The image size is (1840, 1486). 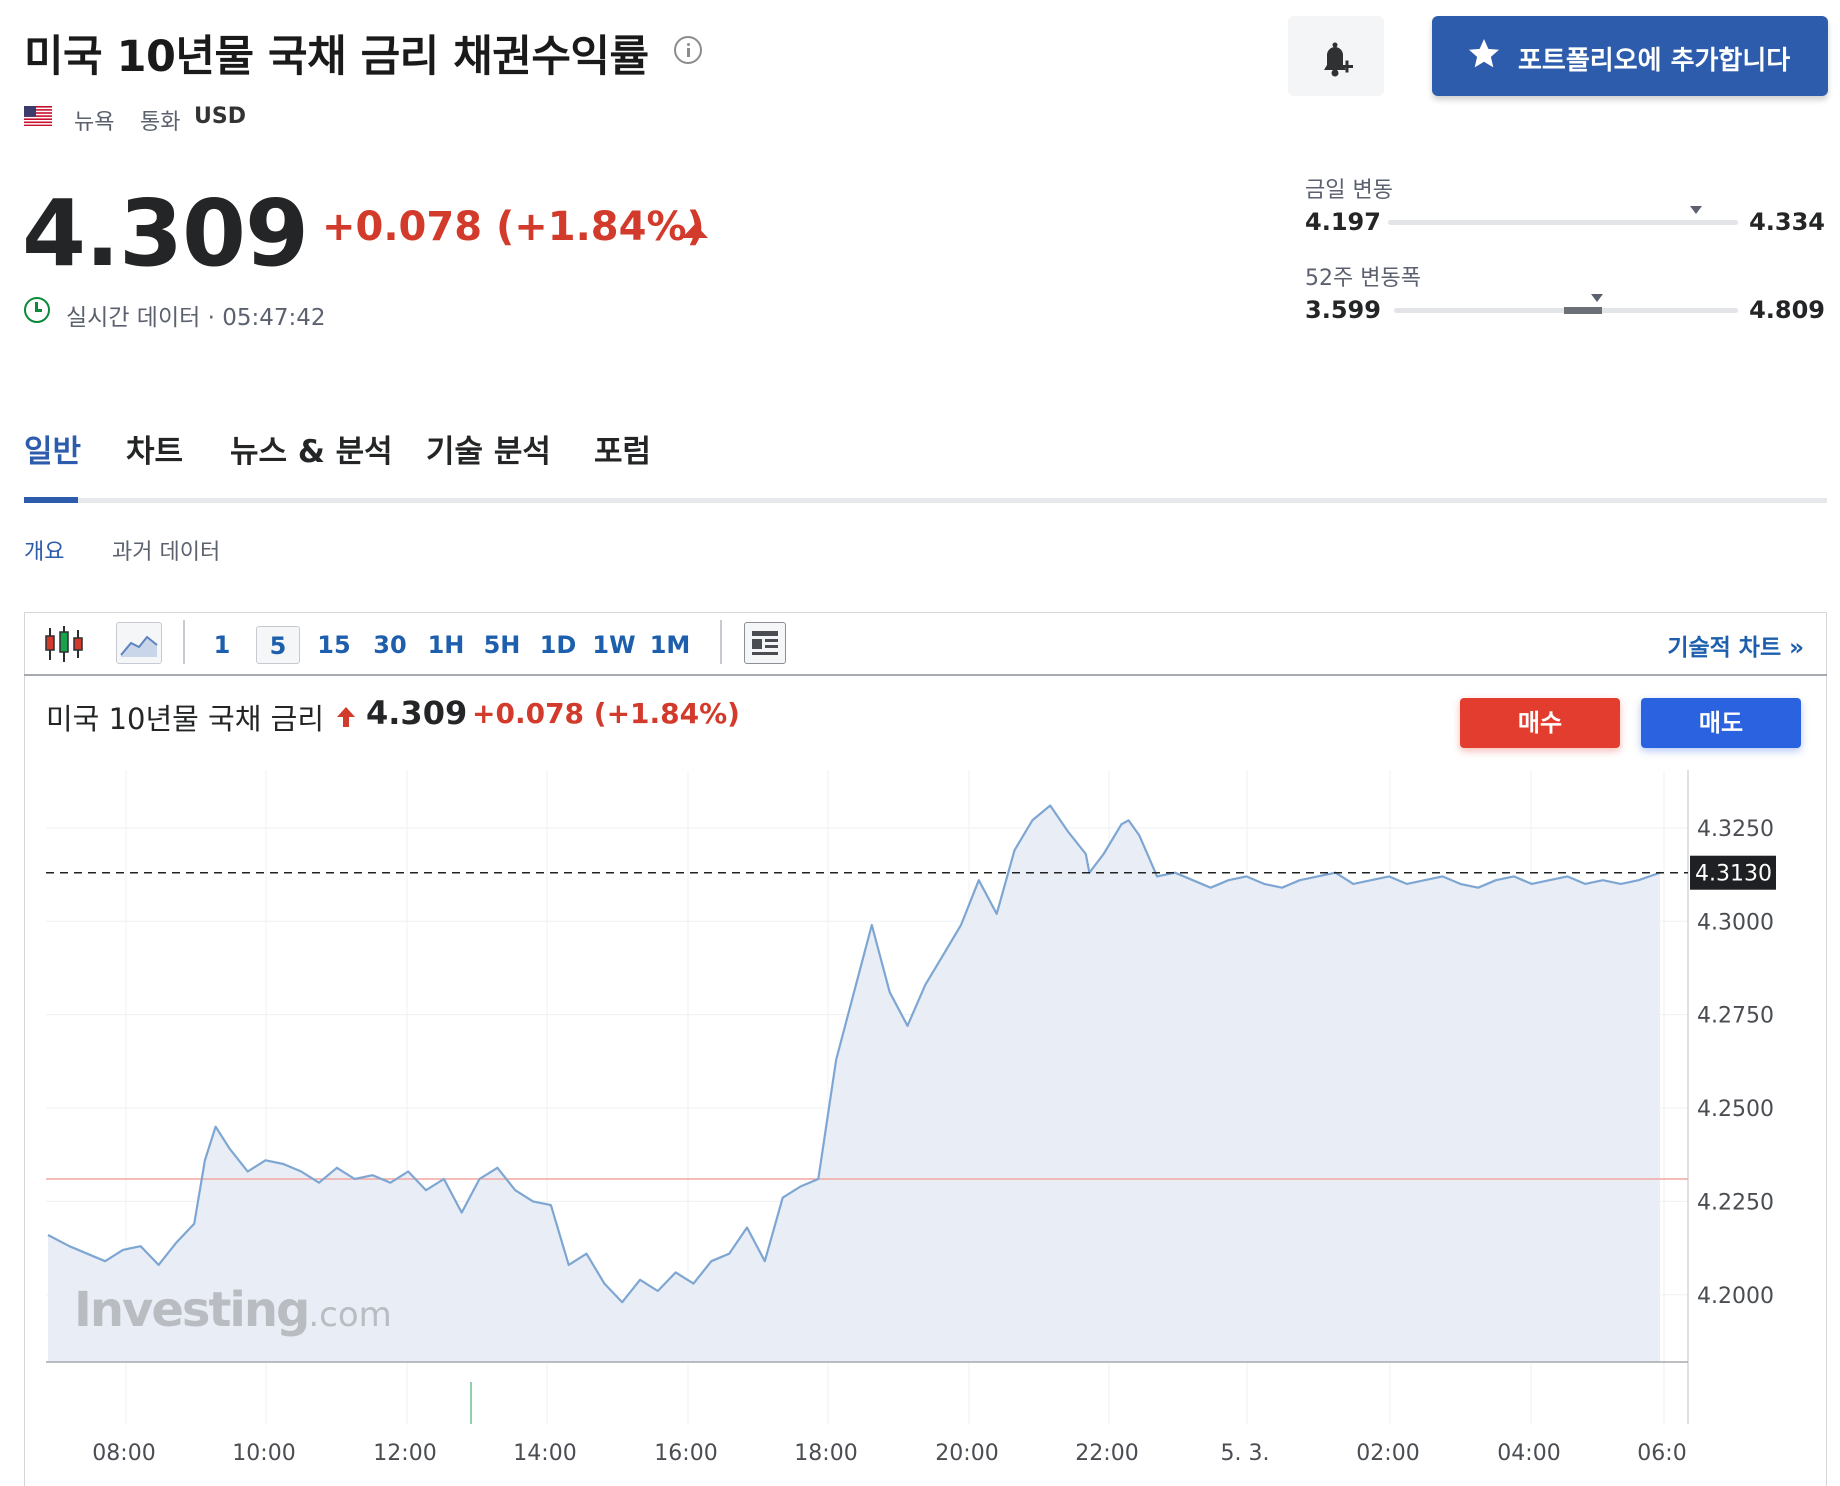 What do you see at coordinates (44, 552) in the screenshot?
I see `subtab-overview: 개요` at bounding box center [44, 552].